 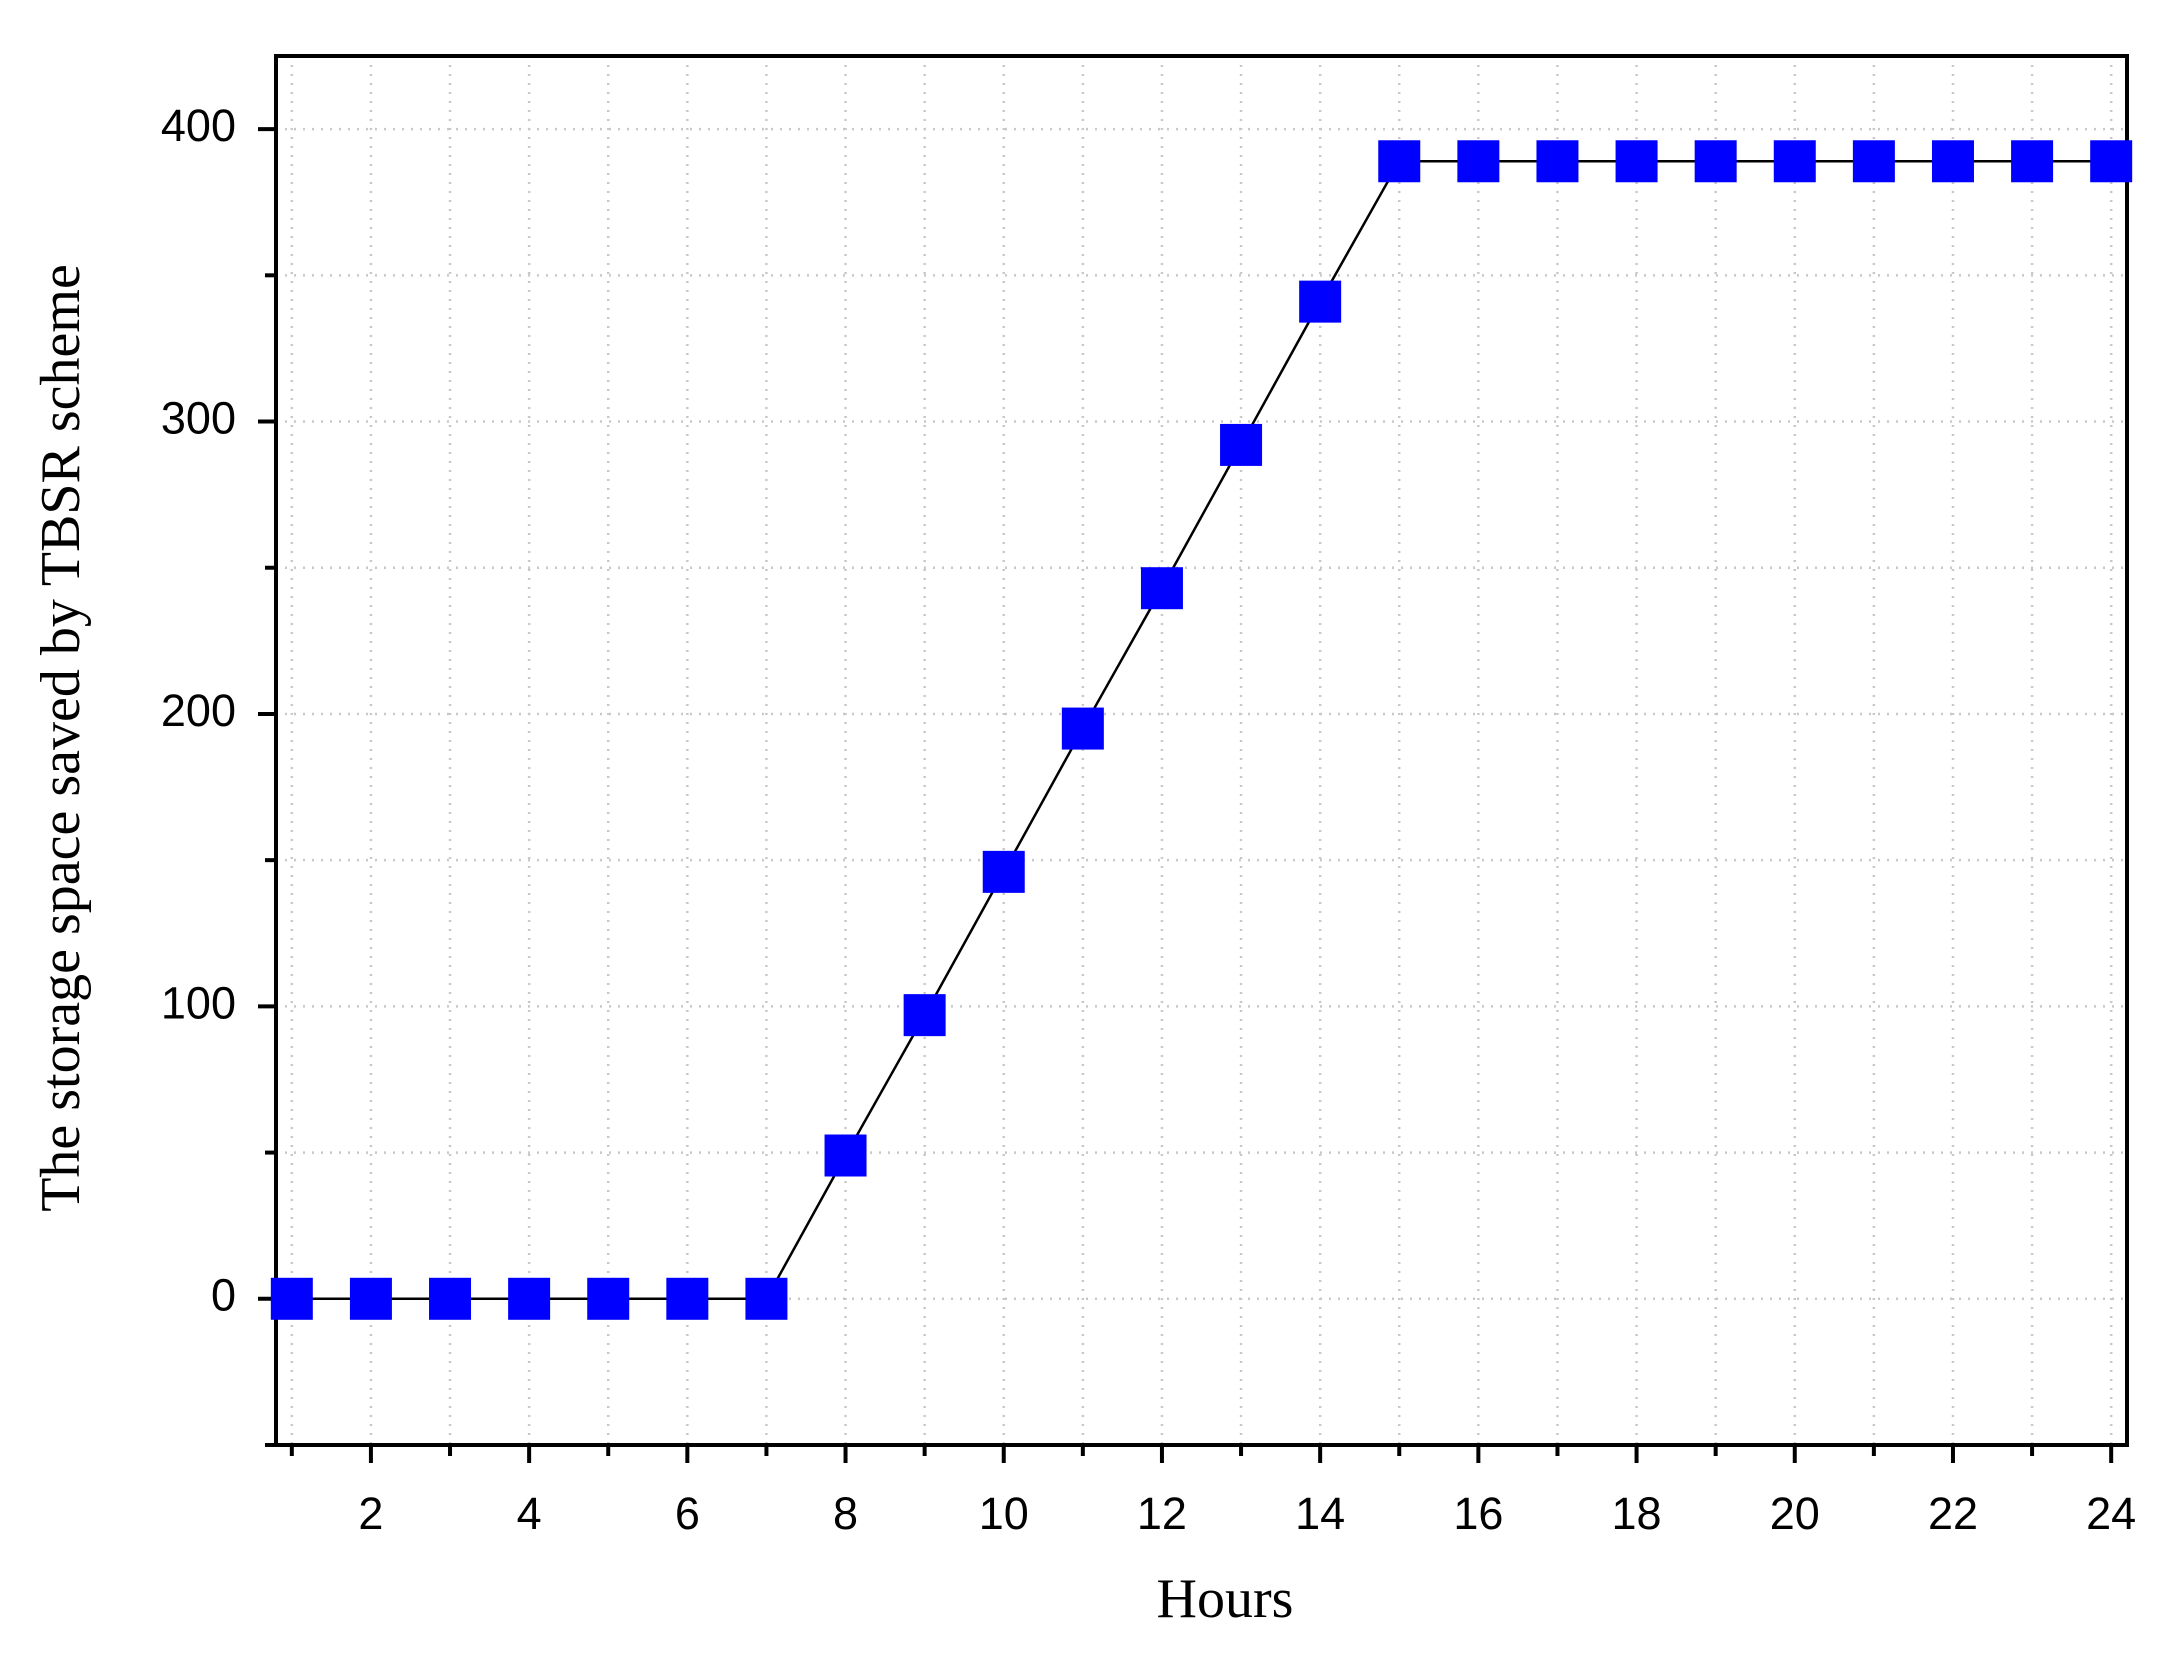 I want to click on x-tick-label: 14, so click(x=1320, y=1513).